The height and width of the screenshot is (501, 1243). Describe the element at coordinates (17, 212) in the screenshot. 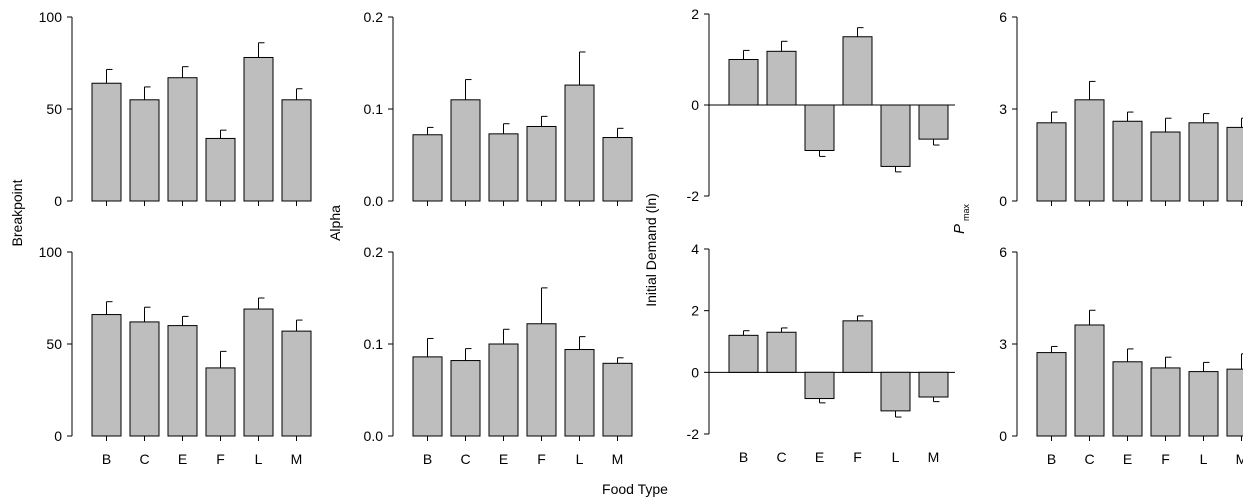

I see `breakpoint-axis-title: Breakpoint` at that location.